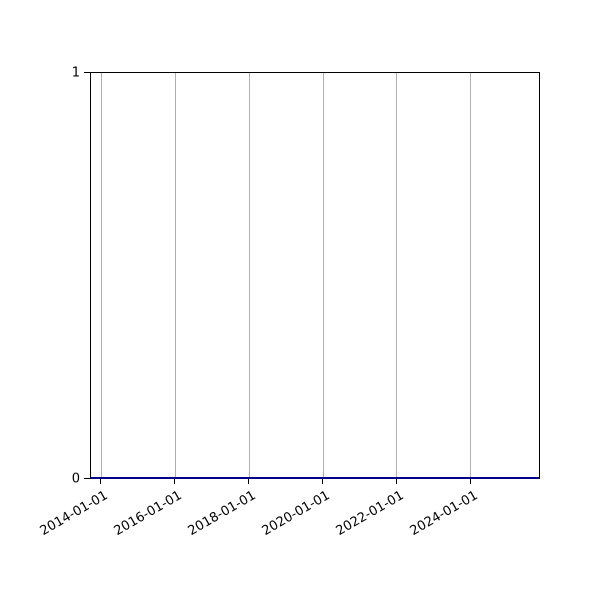 Image resolution: width=600 pixels, height=600 pixels. I want to click on series-line, so click(315, 478).